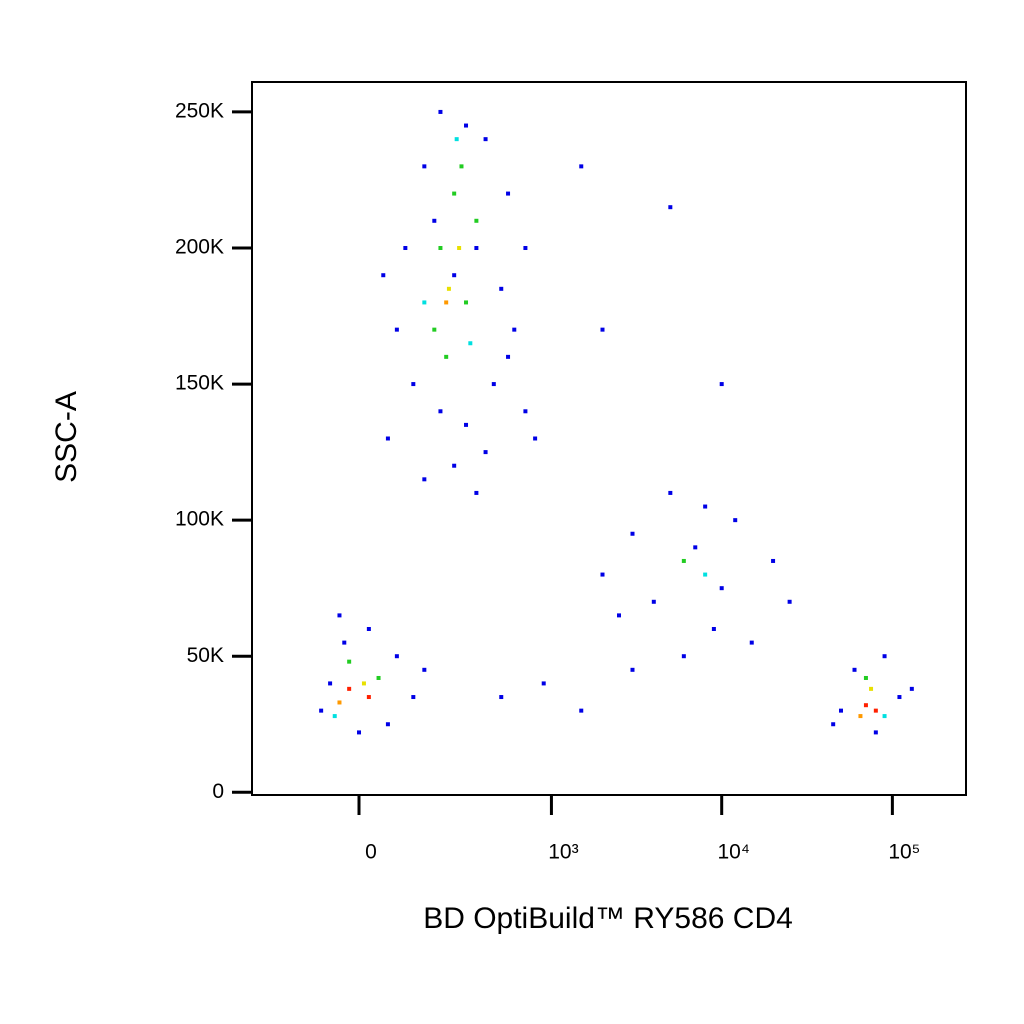 The height and width of the screenshot is (1024, 1024). I want to click on y-tick-label: 50K, so click(205, 655).